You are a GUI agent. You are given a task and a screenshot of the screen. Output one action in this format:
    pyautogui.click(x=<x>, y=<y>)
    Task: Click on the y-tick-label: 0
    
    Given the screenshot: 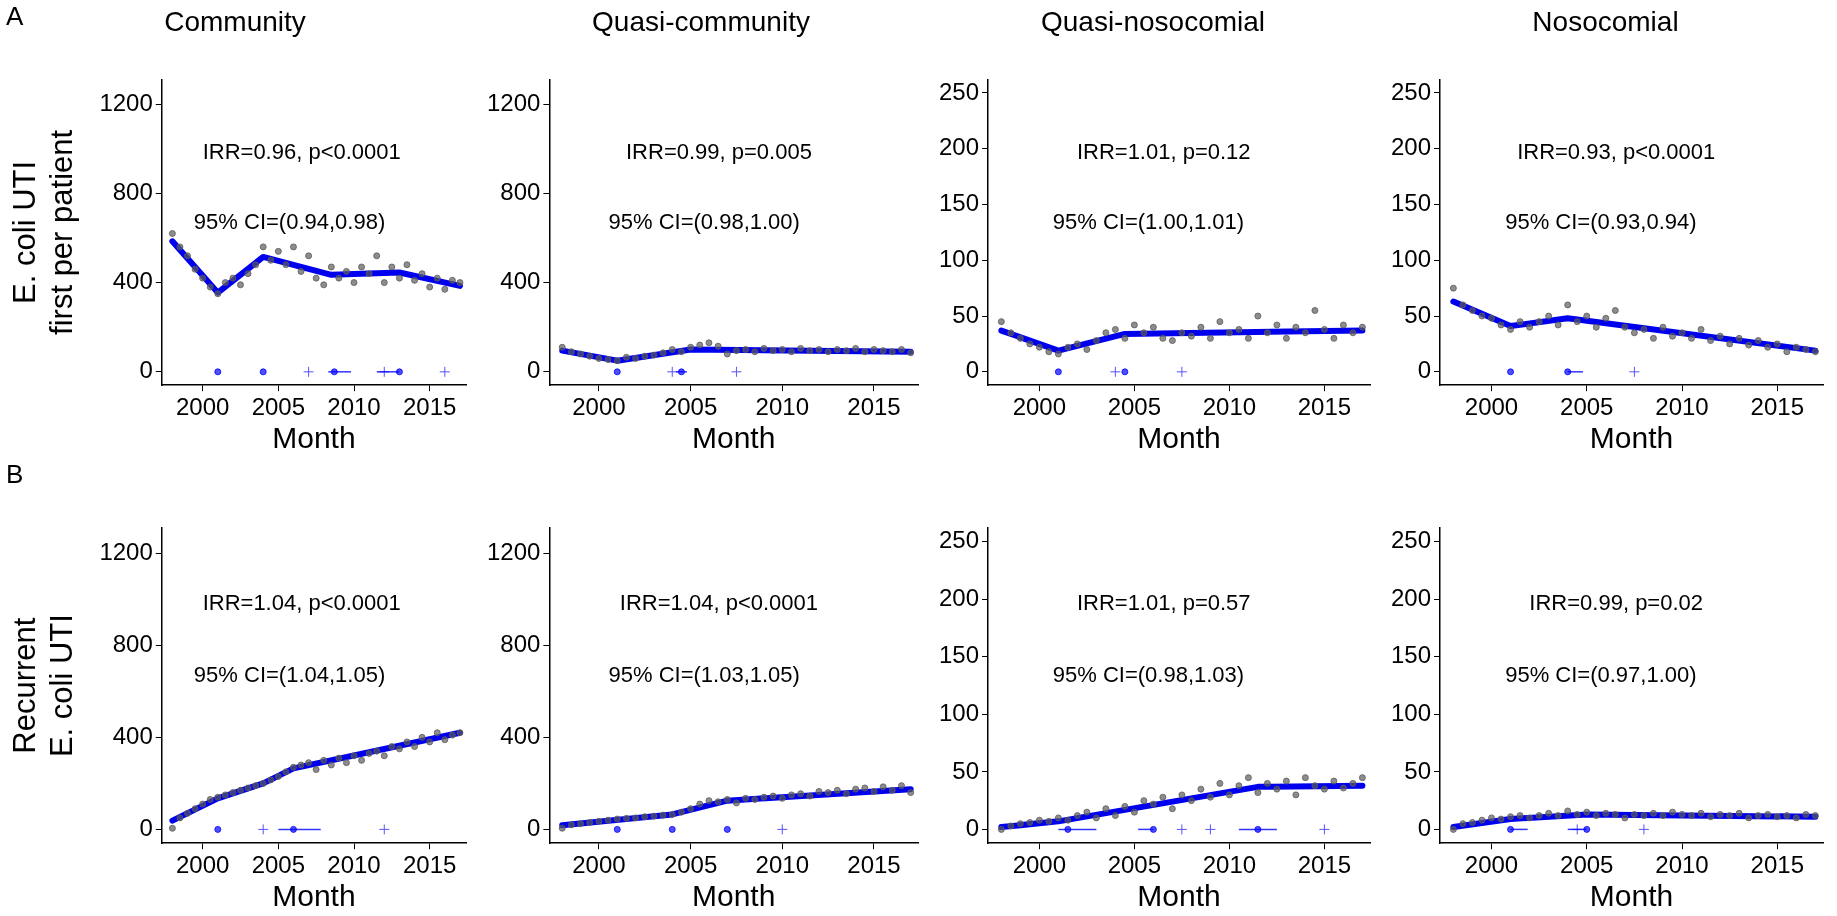 What is the action you would take?
    pyautogui.click(x=1424, y=828)
    